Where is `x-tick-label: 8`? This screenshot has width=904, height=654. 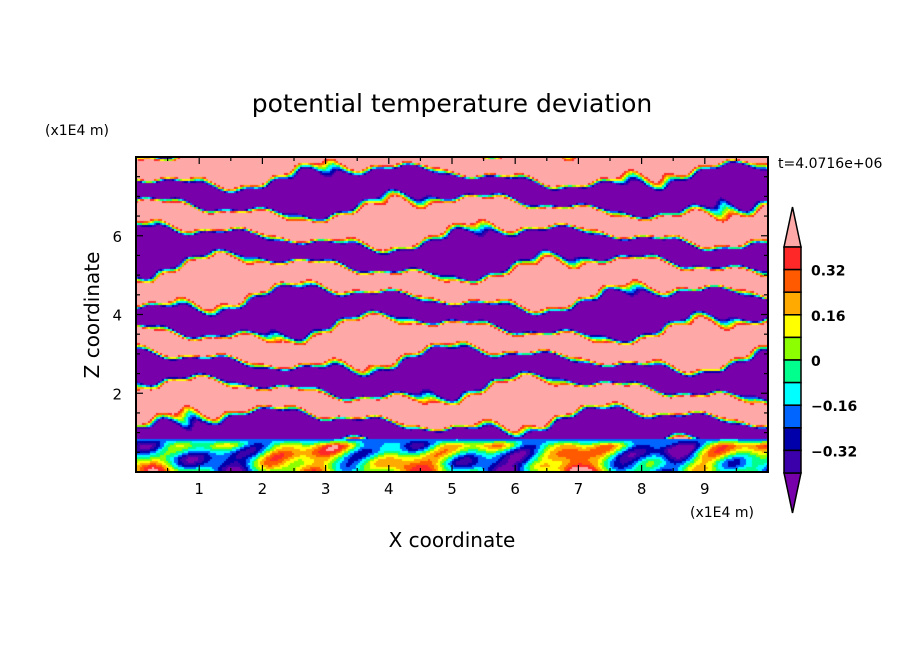 x-tick-label: 8 is located at coordinates (642, 489).